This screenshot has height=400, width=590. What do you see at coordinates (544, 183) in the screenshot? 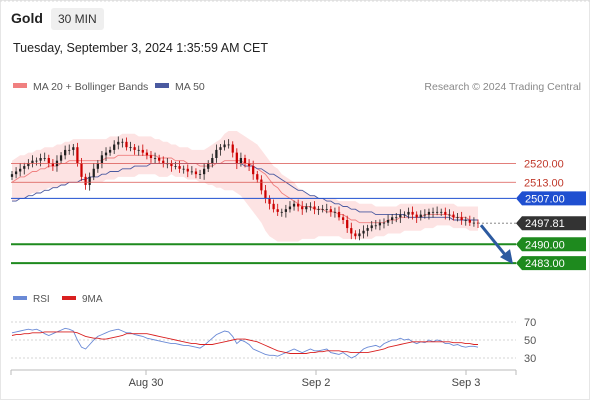
I see `resistance-label: 2513.00` at bounding box center [544, 183].